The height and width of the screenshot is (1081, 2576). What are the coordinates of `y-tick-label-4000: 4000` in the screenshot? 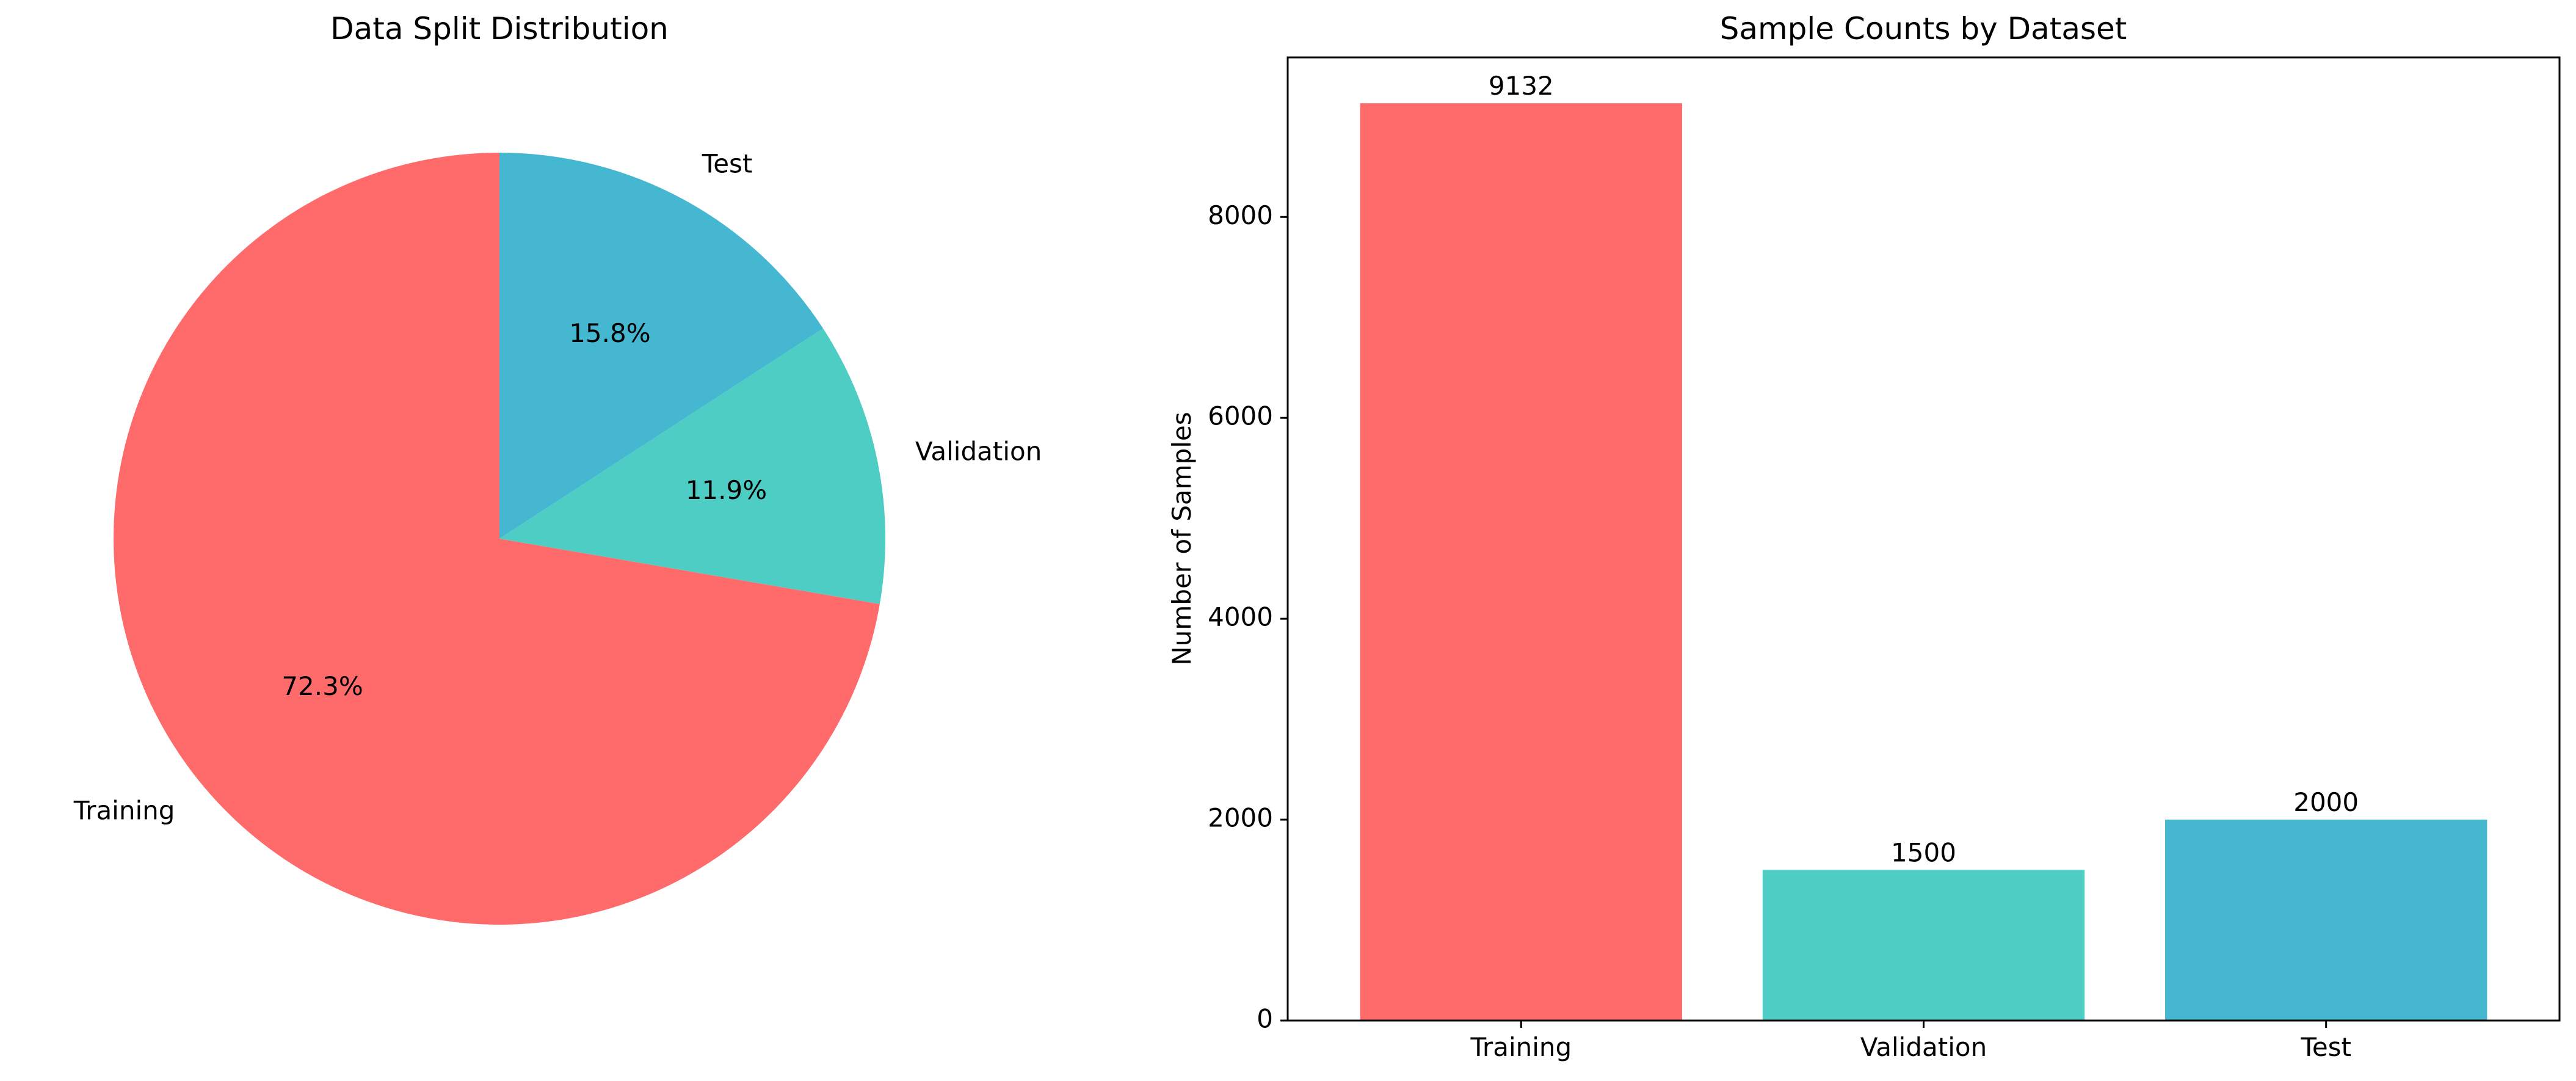 It's located at (1240, 617).